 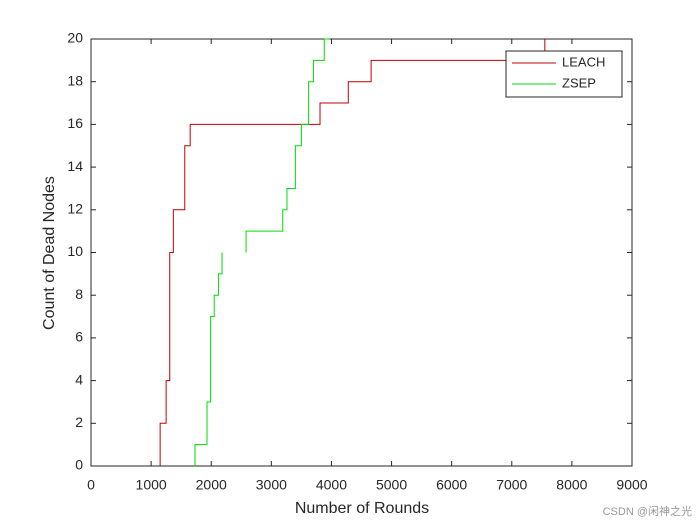 What do you see at coordinates (564, 74) in the screenshot?
I see `legend-box` at bounding box center [564, 74].